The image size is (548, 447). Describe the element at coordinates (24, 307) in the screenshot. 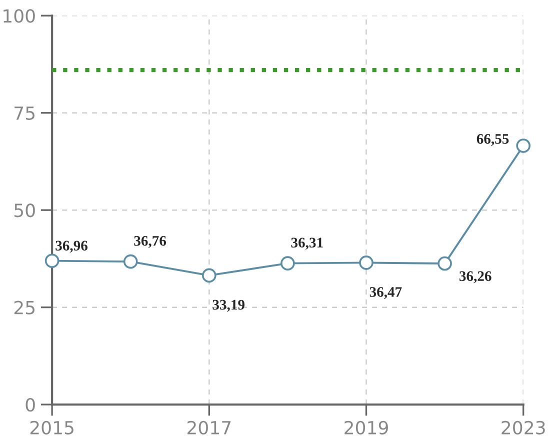

I see `y-tick-label: 25` at that location.